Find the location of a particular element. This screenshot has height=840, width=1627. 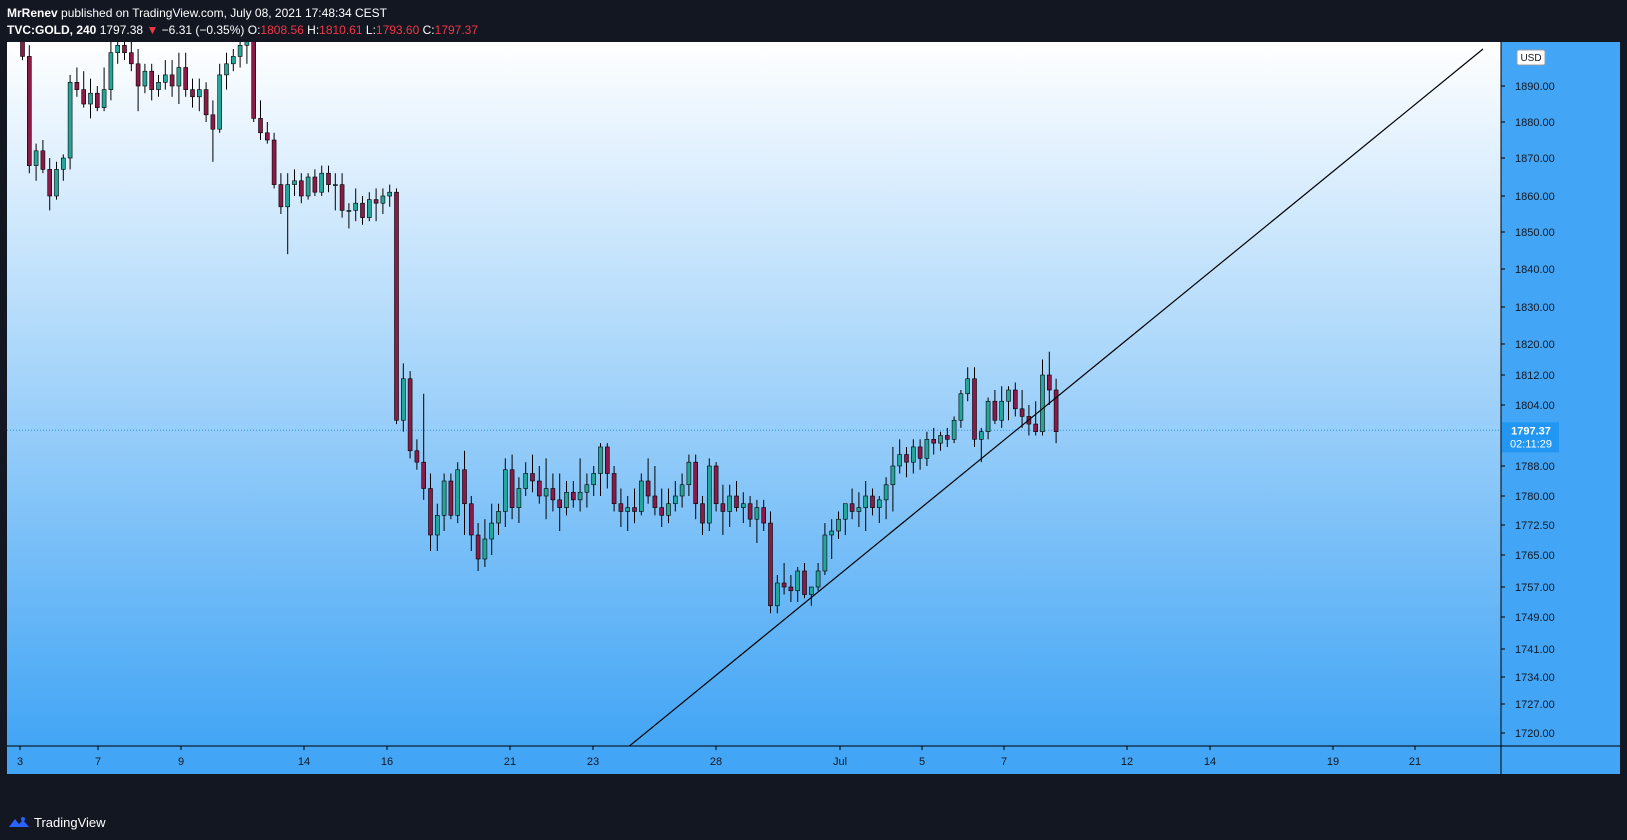

tradingview-brand: TradingView is located at coordinates (70, 822).